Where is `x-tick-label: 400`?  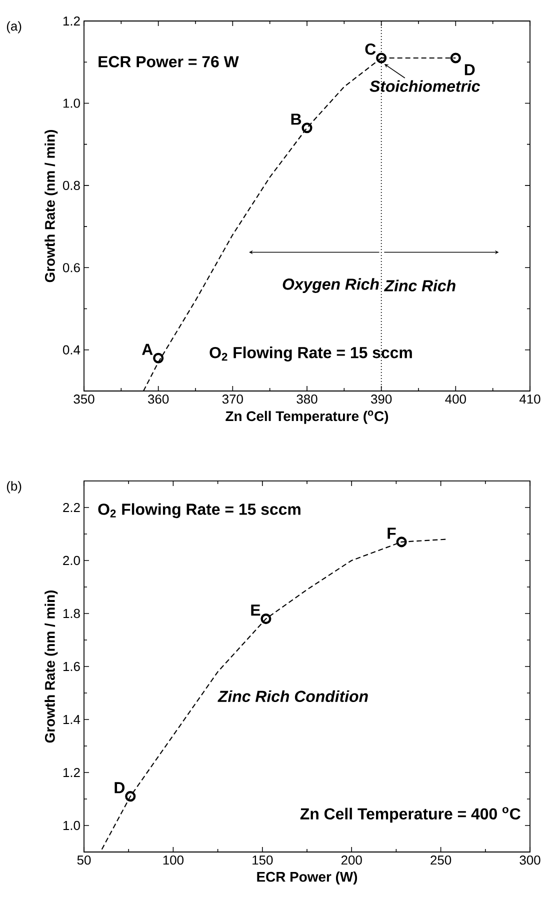 x-tick-label: 400 is located at coordinates (455, 399).